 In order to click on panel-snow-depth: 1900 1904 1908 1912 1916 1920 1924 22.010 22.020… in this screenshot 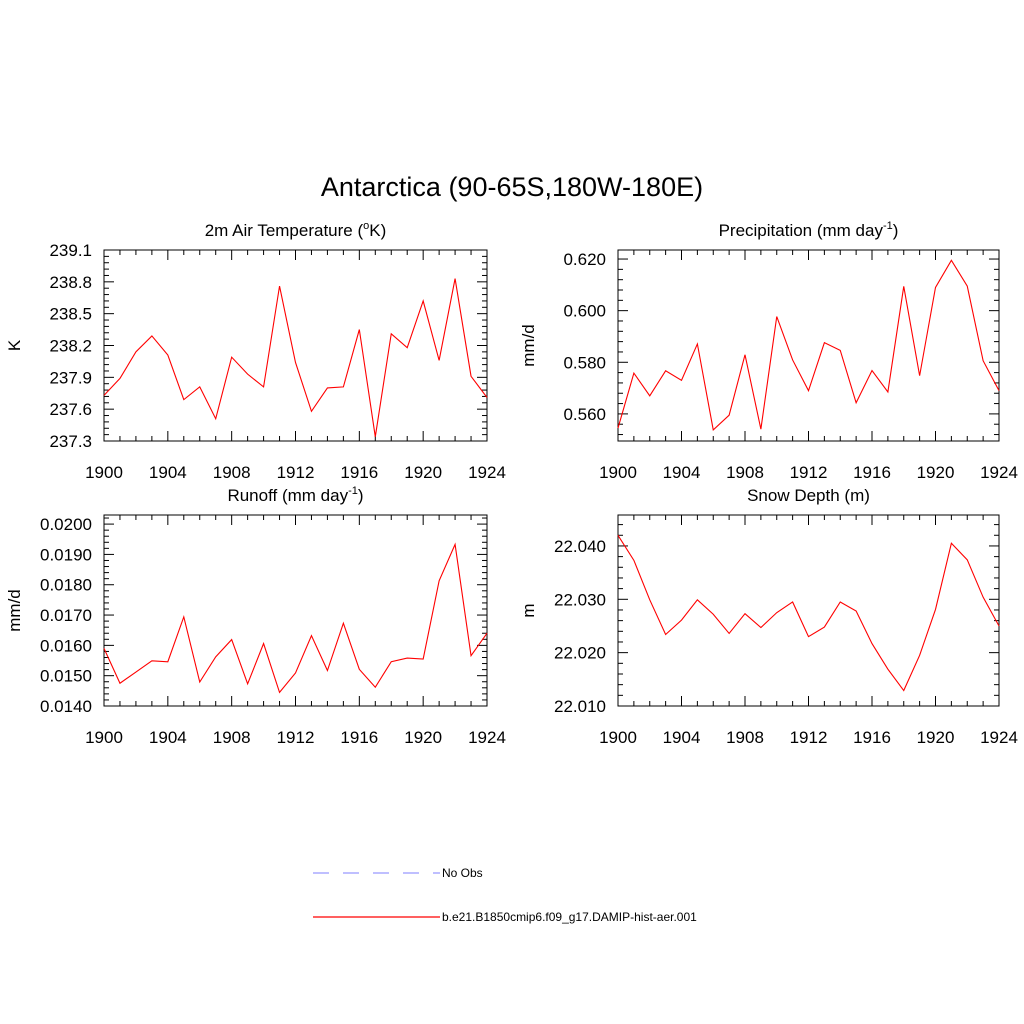, I will do `click(768, 616)`.